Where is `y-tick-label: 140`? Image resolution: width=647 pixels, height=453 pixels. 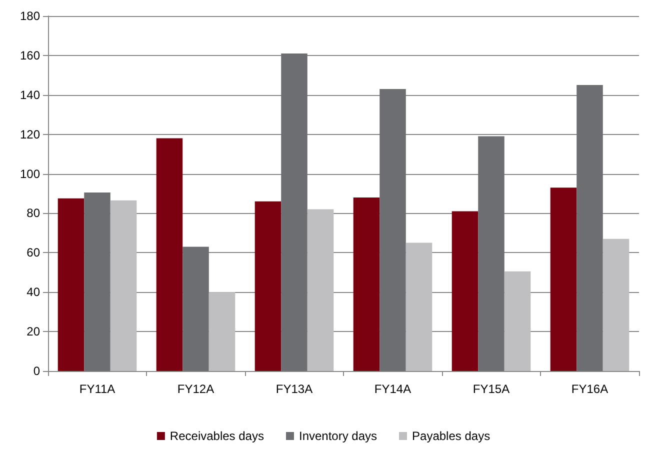 y-tick-label: 140 is located at coordinates (30, 95).